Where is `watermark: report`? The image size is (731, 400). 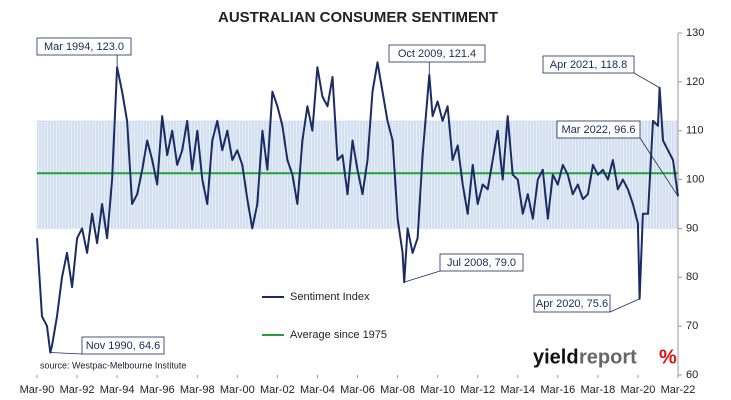
watermark: report is located at coordinates (608, 357).